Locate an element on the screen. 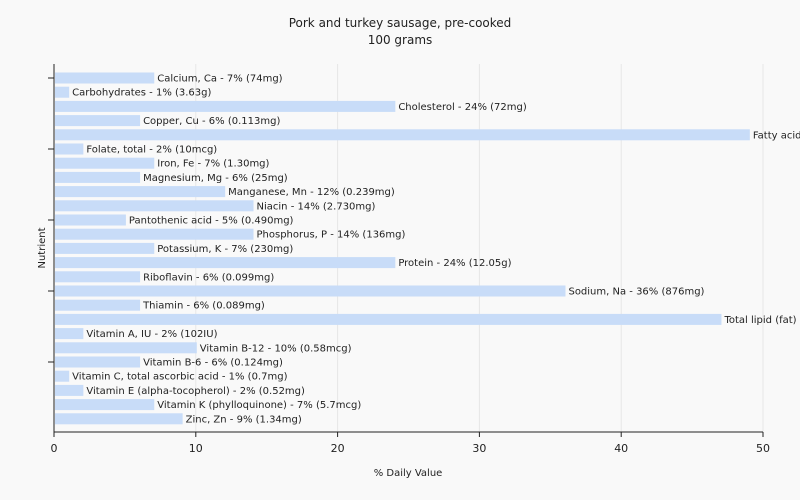 The height and width of the screenshot is (500, 800). bar-label: Vitamin K (phylloquinone) - 7% (5.7mcg) is located at coordinates (259, 405).